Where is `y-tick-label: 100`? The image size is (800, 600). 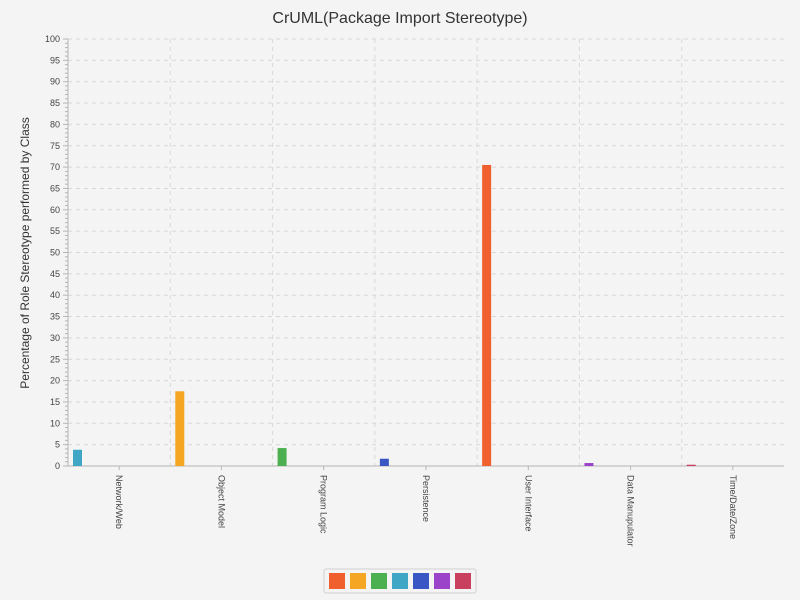 y-tick-label: 100 is located at coordinates (52, 39).